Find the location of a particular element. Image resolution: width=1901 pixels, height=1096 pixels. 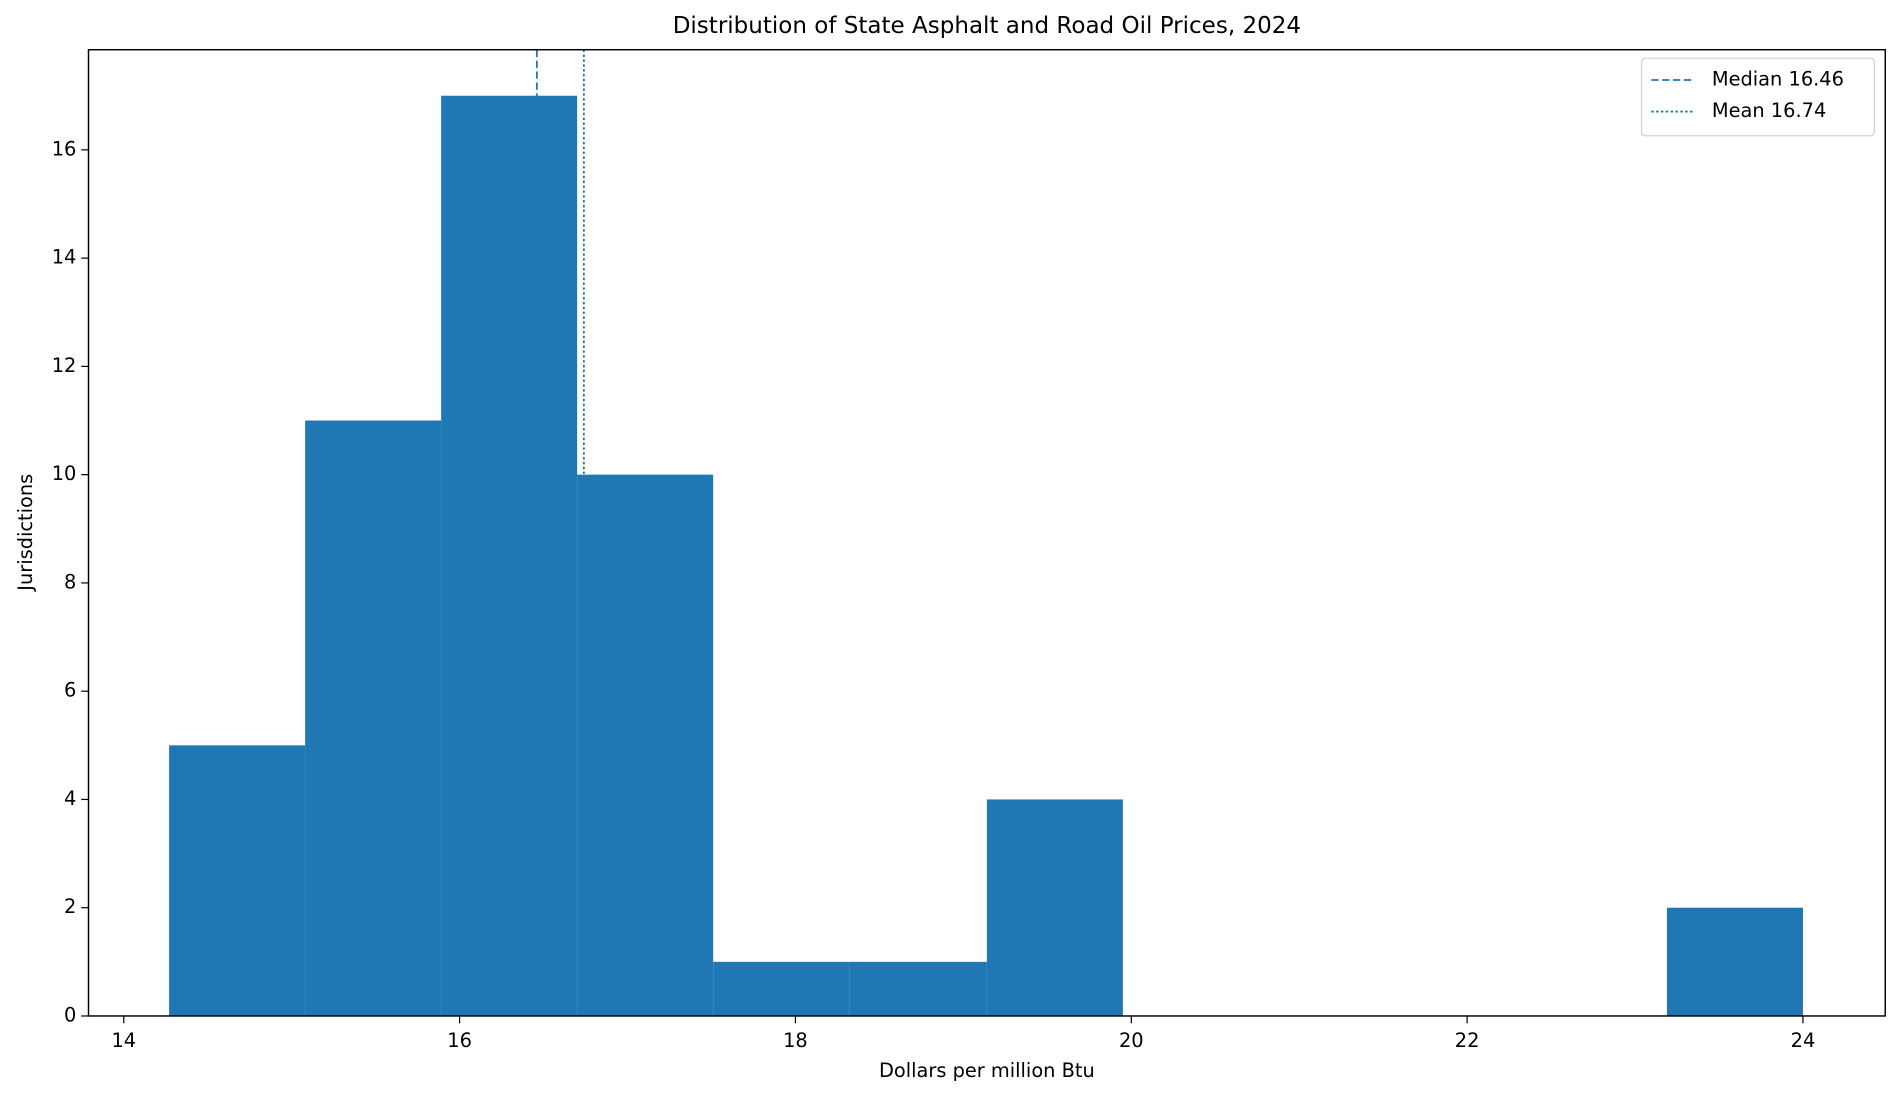

y-tick-label: 10 is located at coordinates (64, 473).